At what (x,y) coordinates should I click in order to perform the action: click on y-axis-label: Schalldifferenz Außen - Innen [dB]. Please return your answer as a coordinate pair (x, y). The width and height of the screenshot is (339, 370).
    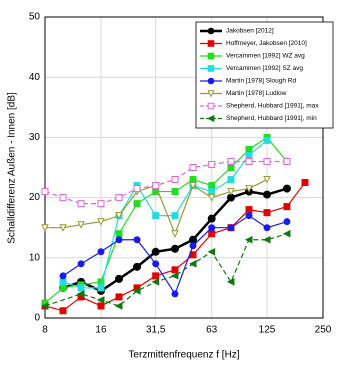
    Looking at the image, I should click on (12, 168).